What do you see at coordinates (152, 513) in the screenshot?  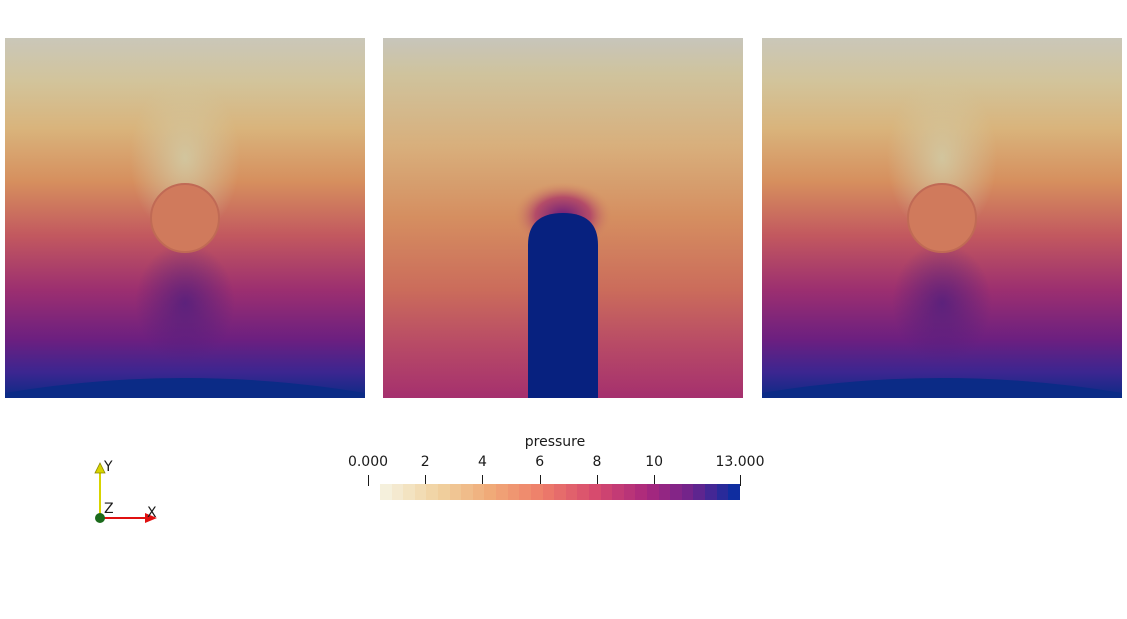 I see `x-axis-label: X` at bounding box center [152, 513].